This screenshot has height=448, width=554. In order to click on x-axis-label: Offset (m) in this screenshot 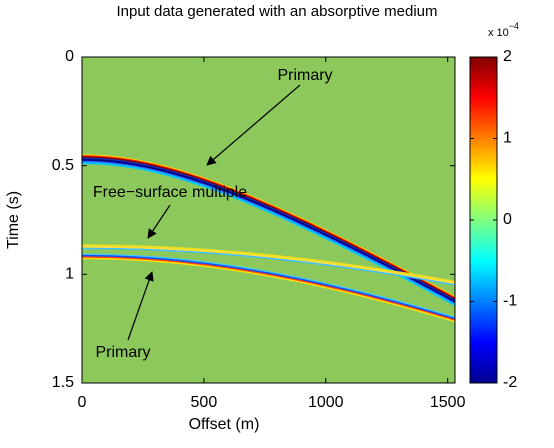, I will do `click(224, 424)`.